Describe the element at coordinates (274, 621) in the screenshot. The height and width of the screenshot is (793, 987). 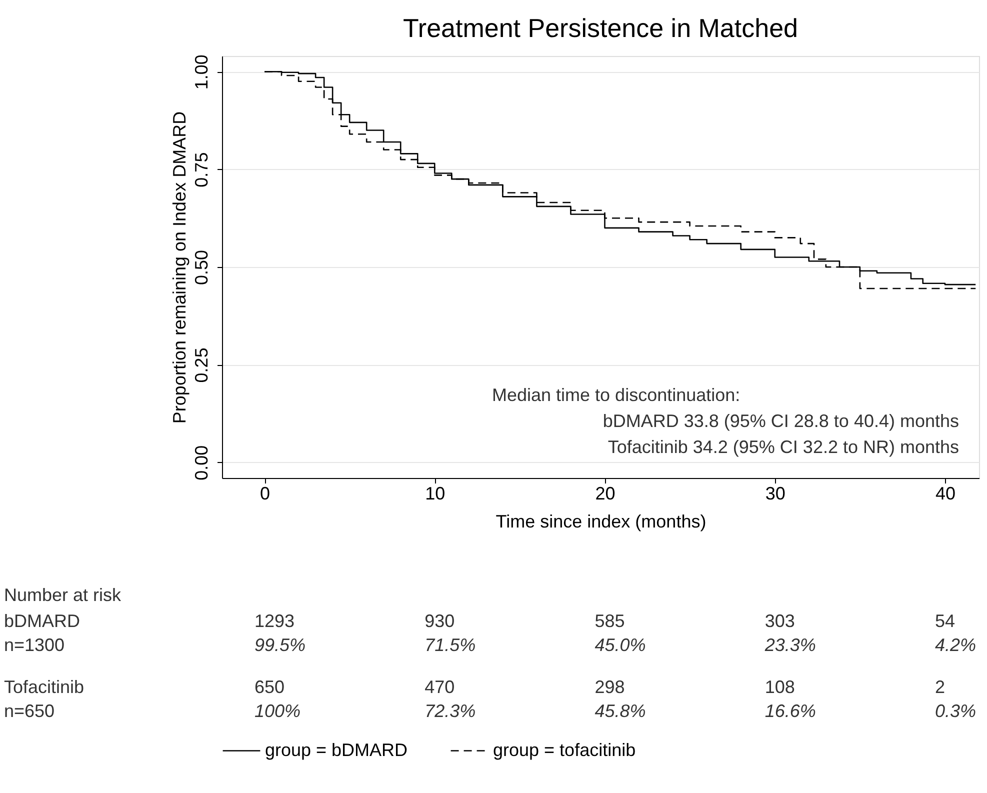
I see `text: 1293` at that location.